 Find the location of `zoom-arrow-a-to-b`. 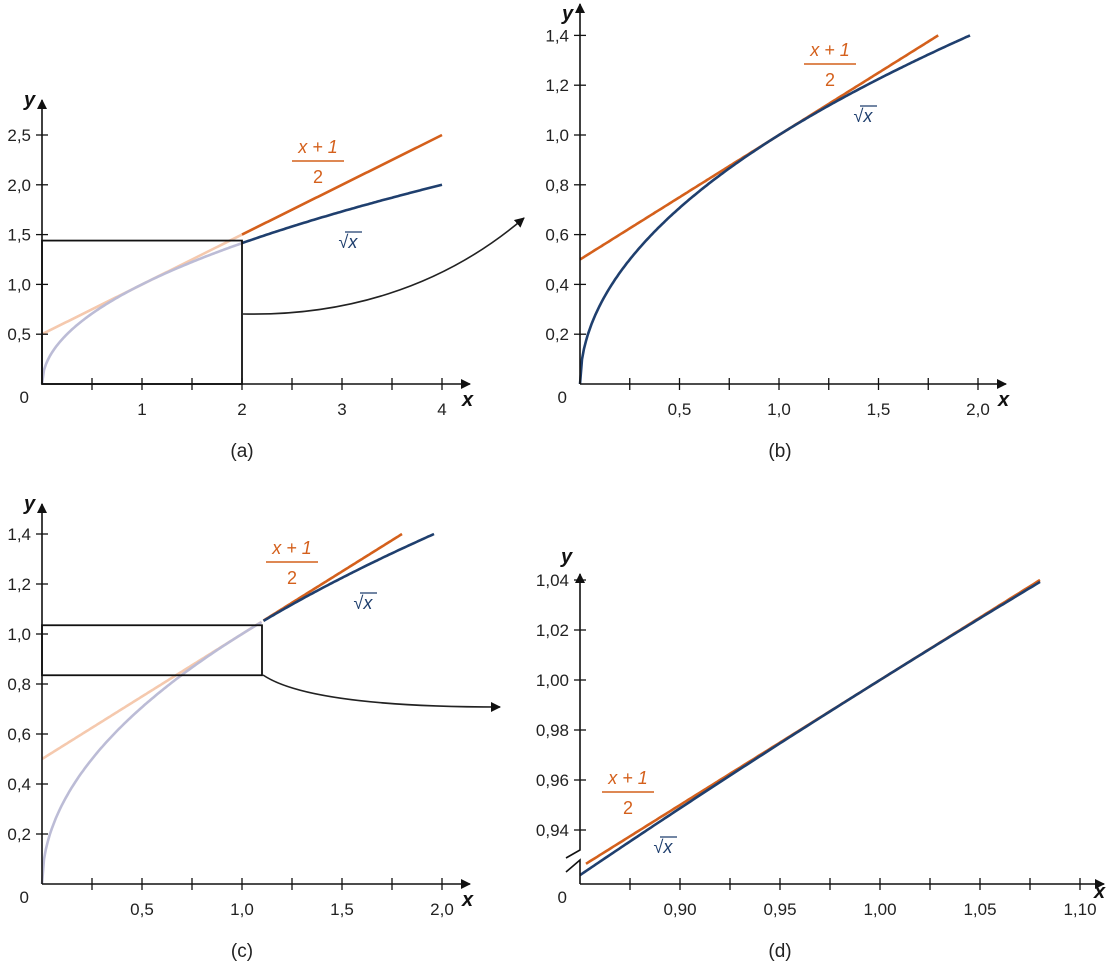

zoom-arrow-a-to-b is located at coordinates (383, 266).